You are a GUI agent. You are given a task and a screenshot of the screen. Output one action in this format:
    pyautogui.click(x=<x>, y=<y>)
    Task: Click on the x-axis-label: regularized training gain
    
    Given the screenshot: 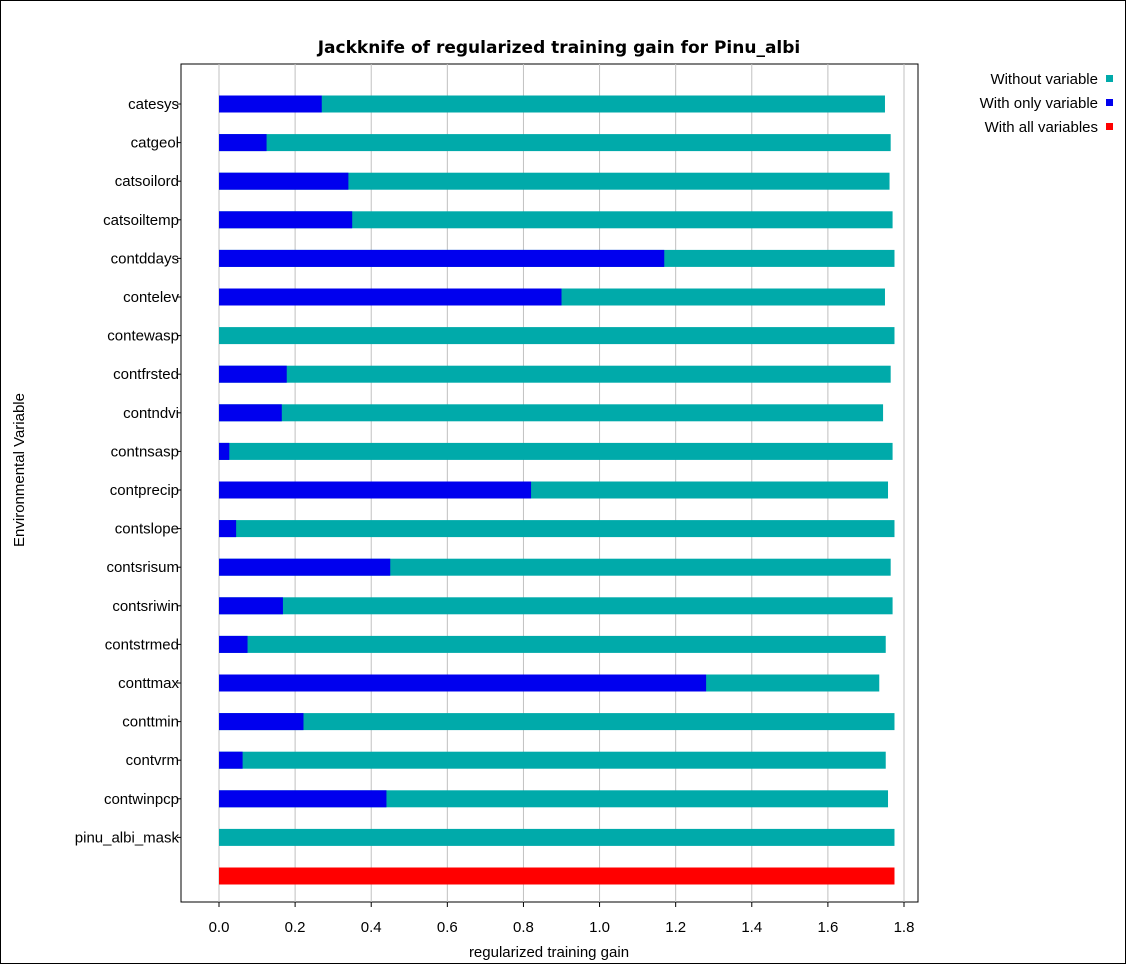 What is the action you would take?
    pyautogui.click(x=549, y=952)
    